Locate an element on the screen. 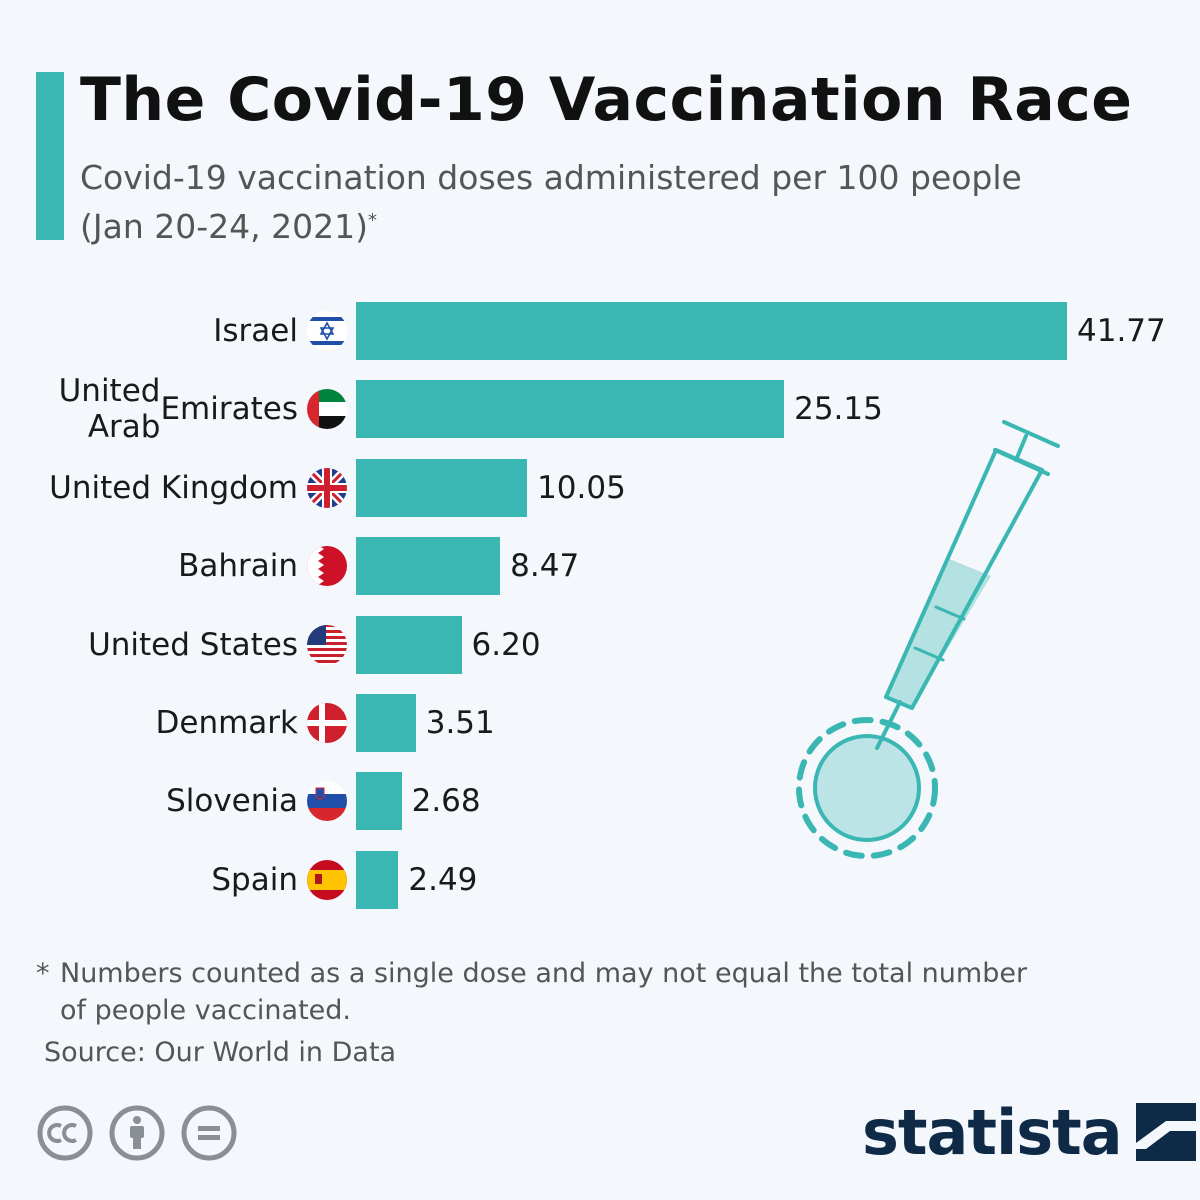 Image resolution: width=1200 pixels, height=1200 pixels. israel-flag-icon is located at coordinates (327, 331).